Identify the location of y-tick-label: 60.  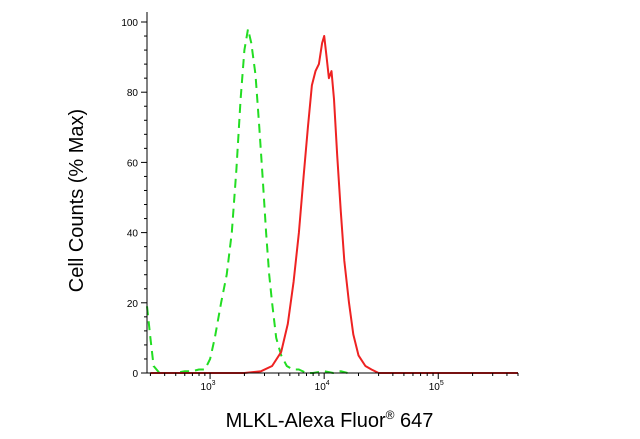
(133, 163).